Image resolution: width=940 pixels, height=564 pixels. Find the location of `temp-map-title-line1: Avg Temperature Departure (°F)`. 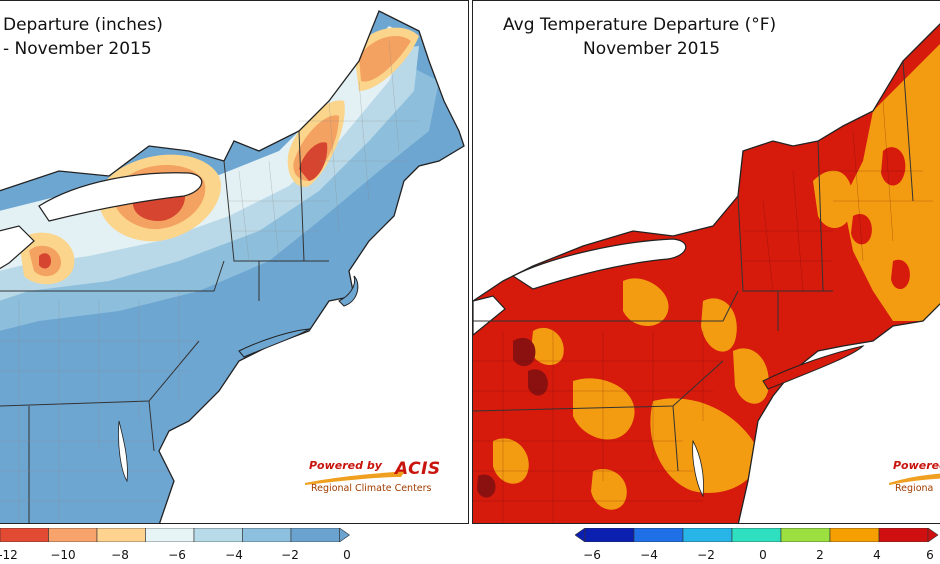

temp-map-title-line1: Avg Temperature Departure (°F) is located at coordinates (640, 25).